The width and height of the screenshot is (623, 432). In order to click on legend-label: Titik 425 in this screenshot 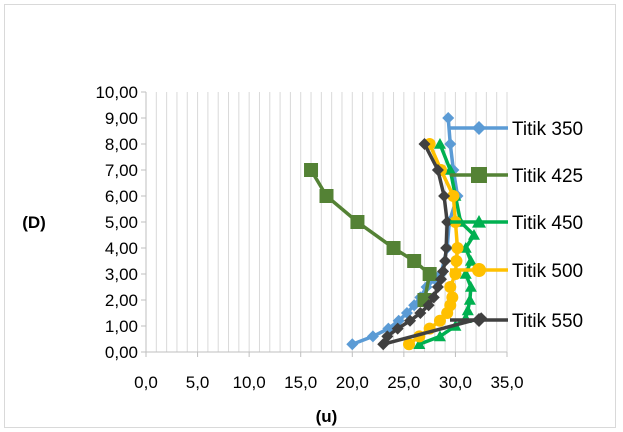, I will do `click(547, 176)`.